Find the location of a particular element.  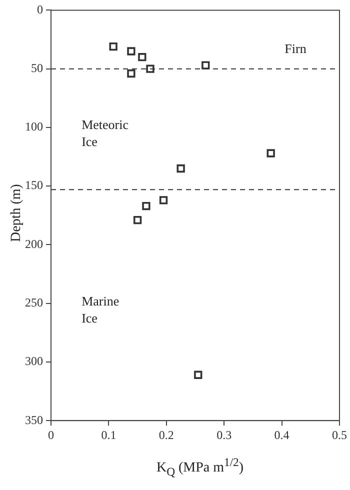

y-tick-label: 300 is located at coordinates (34, 361).